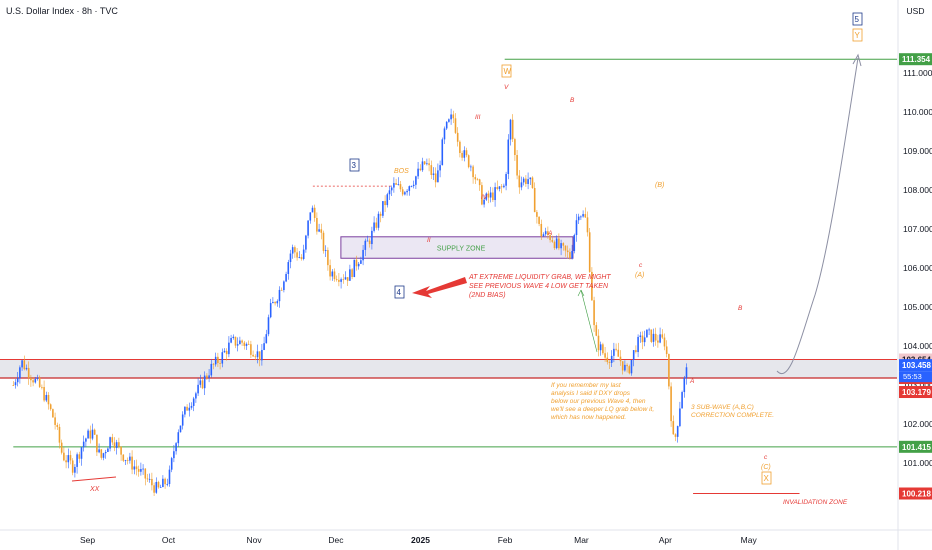  What do you see at coordinates (857, 19) in the screenshot?
I see `wave-label: 5` at bounding box center [857, 19].